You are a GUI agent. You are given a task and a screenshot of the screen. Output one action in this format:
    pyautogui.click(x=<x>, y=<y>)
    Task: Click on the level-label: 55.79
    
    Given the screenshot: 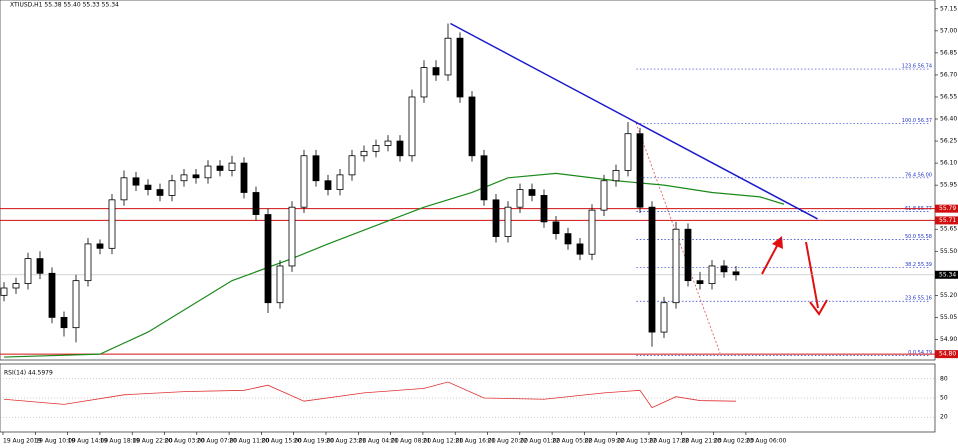 What is the action you would take?
    pyautogui.click(x=947, y=208)
    